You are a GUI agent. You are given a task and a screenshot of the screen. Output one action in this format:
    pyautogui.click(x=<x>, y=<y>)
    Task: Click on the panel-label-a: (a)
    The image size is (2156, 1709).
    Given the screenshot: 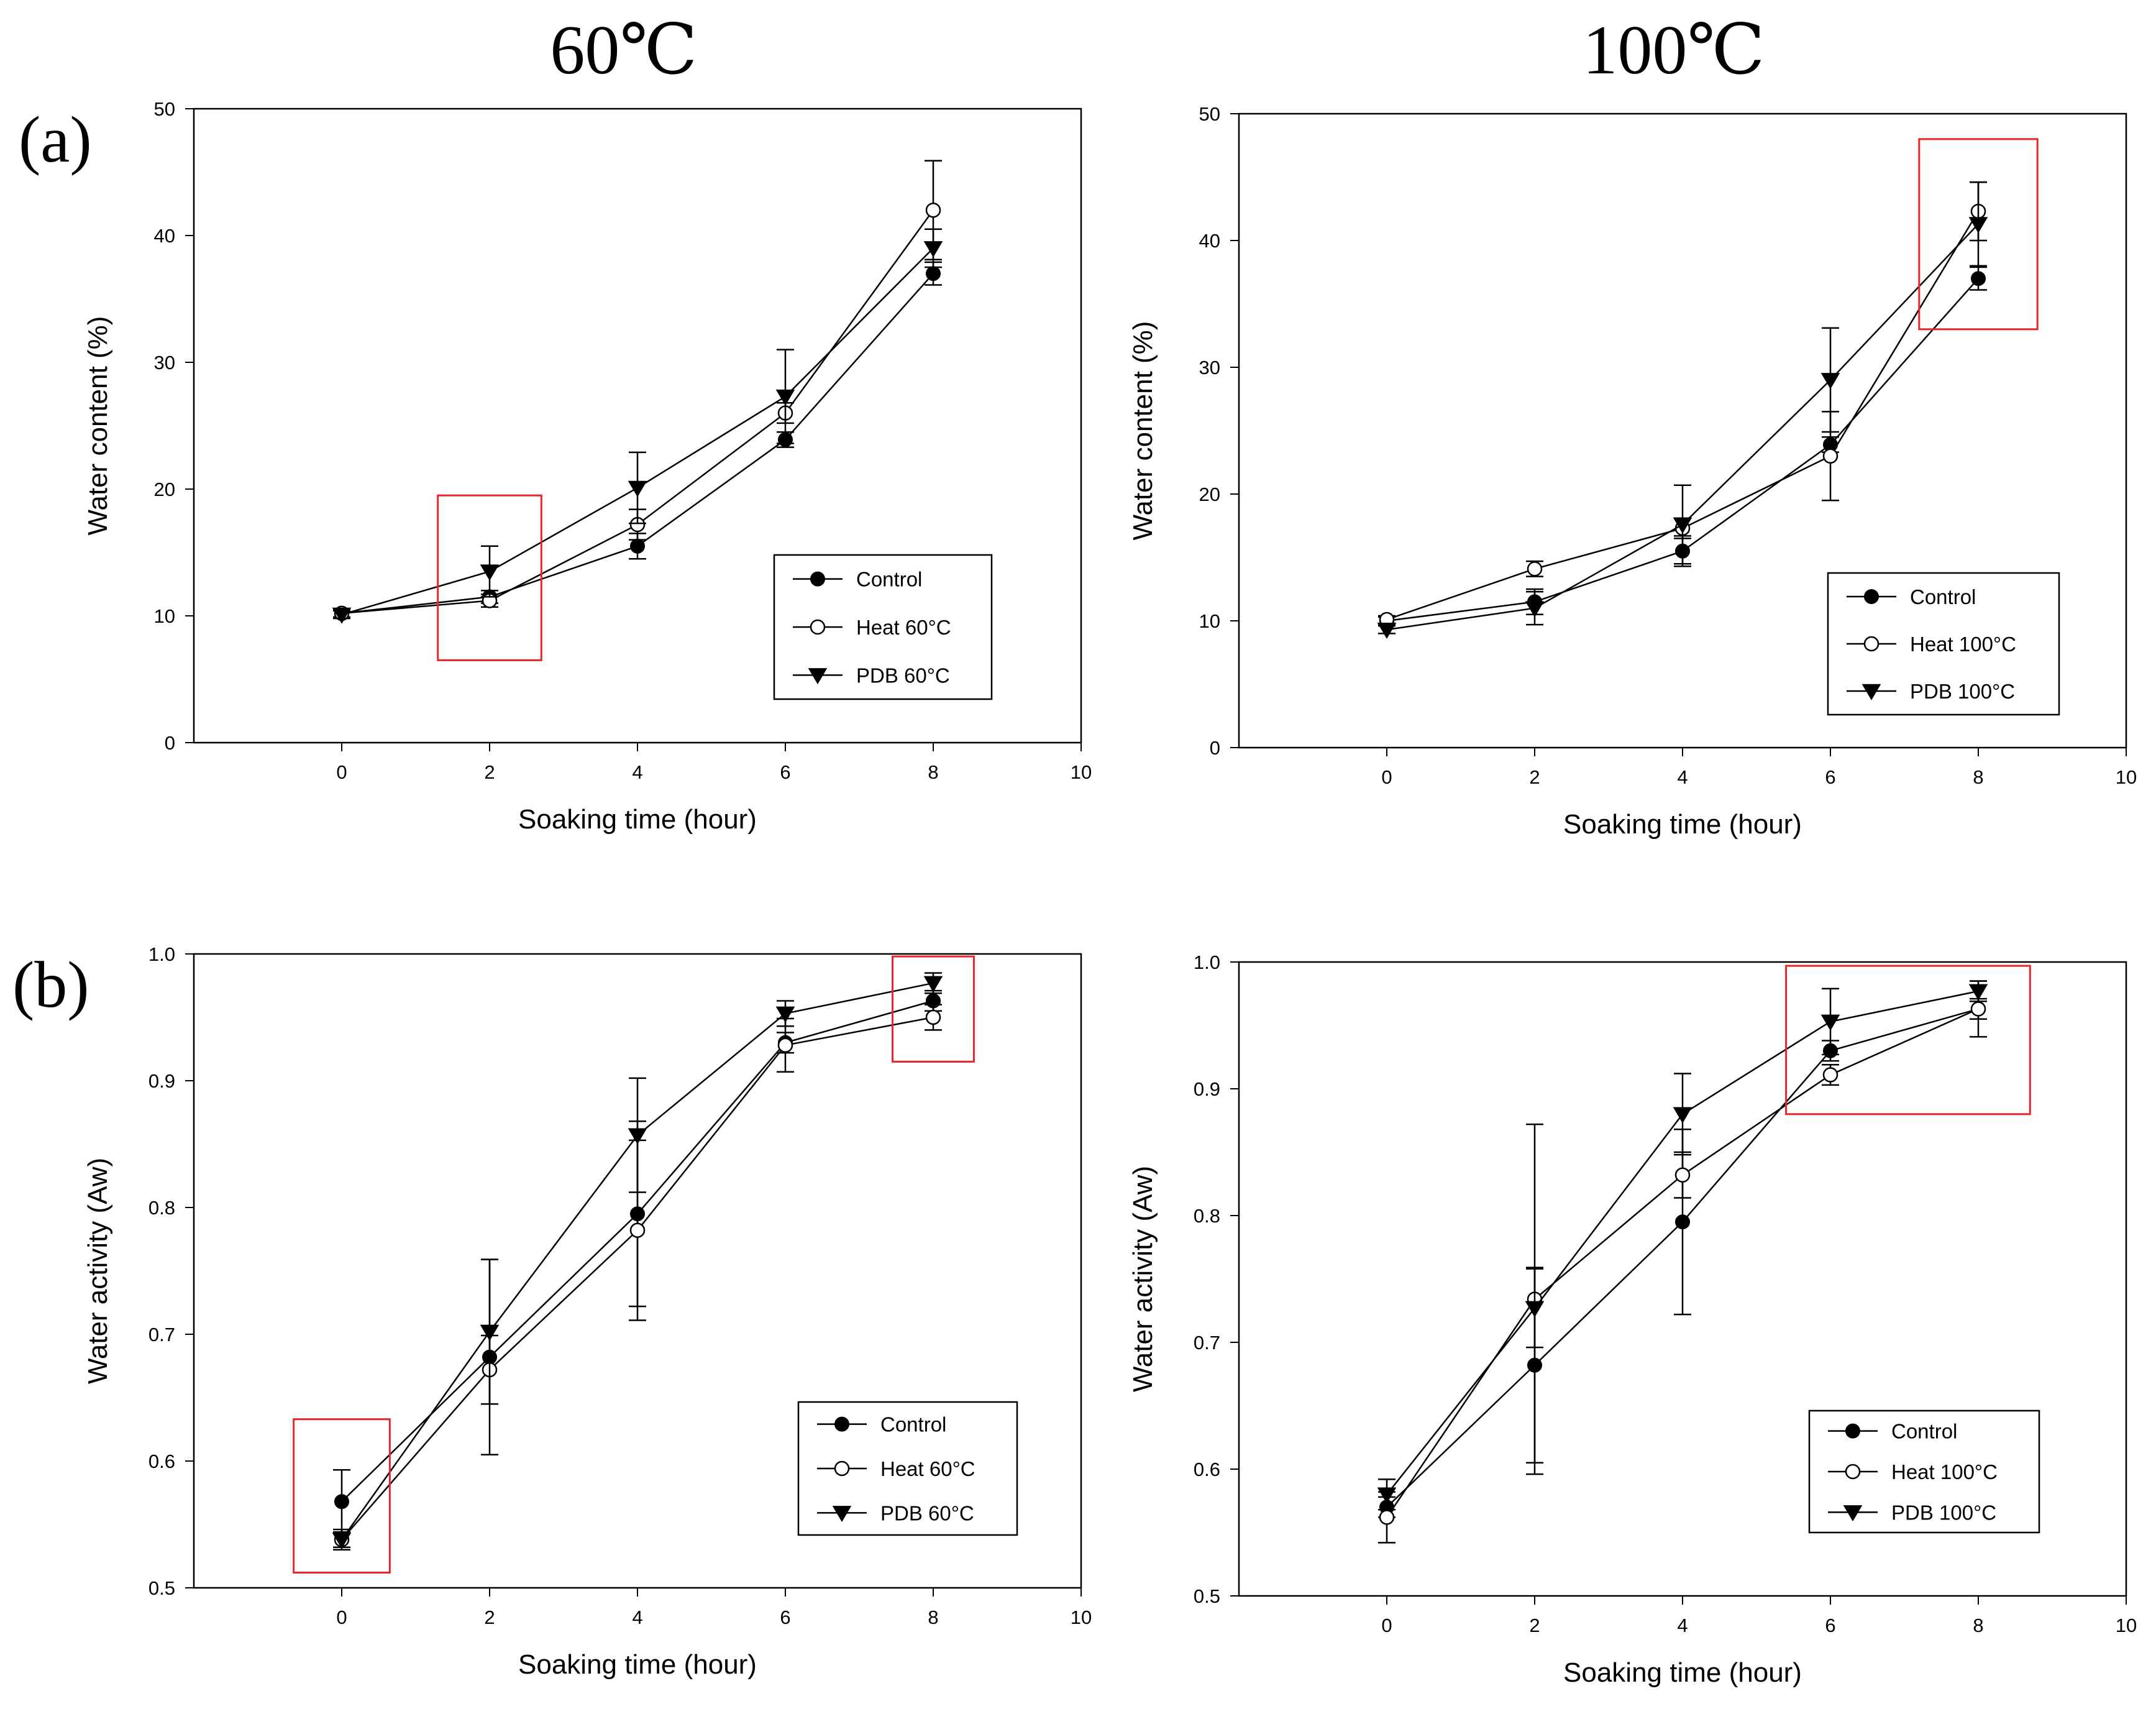 What is the action you would take?
    pyautogui.click(x=56, y=139)
    